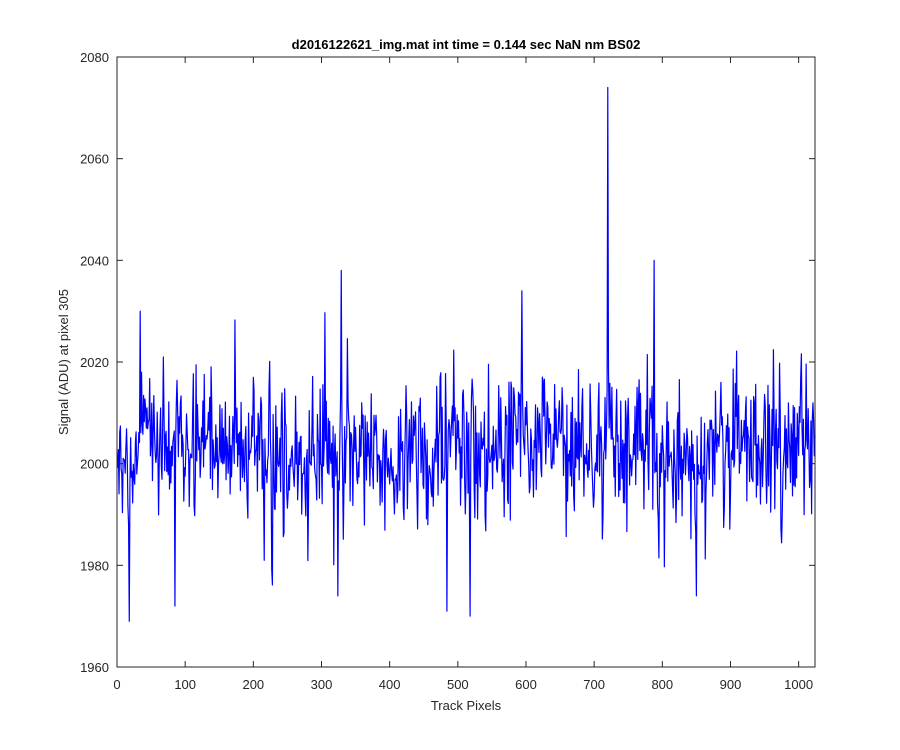  I want to click on y-tick-label: 1980, so click(94, 565).